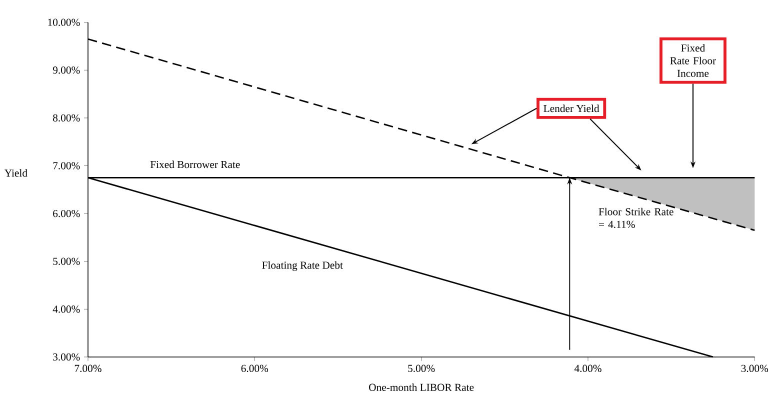 Image resolution: width=772 pixels, height=398 pixels. I want to click on y-tick-label: 10.00%, so click(64, 22).